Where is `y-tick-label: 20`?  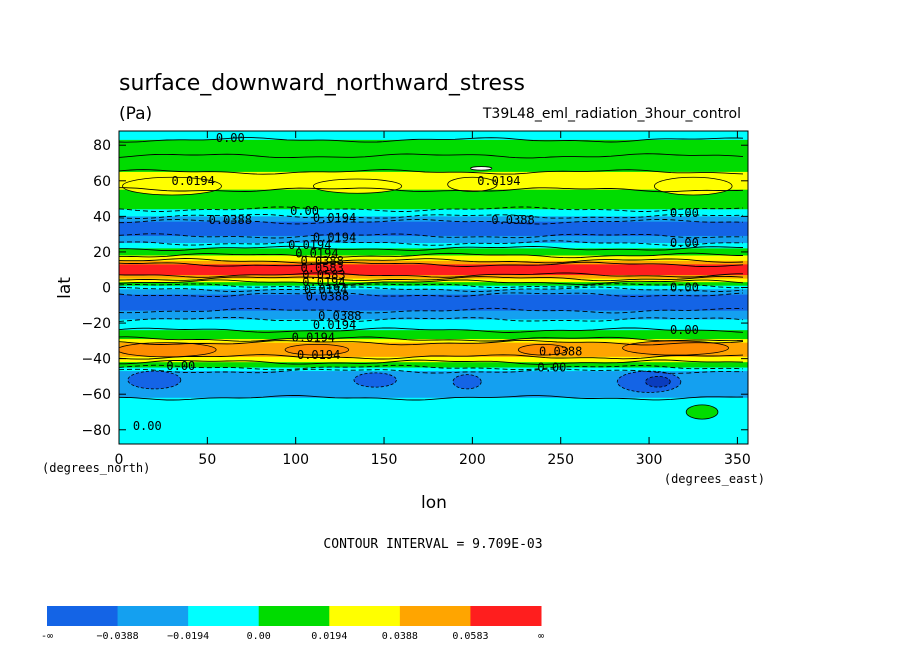 y-tick-label: 20 is located at coordinates (102, 253).